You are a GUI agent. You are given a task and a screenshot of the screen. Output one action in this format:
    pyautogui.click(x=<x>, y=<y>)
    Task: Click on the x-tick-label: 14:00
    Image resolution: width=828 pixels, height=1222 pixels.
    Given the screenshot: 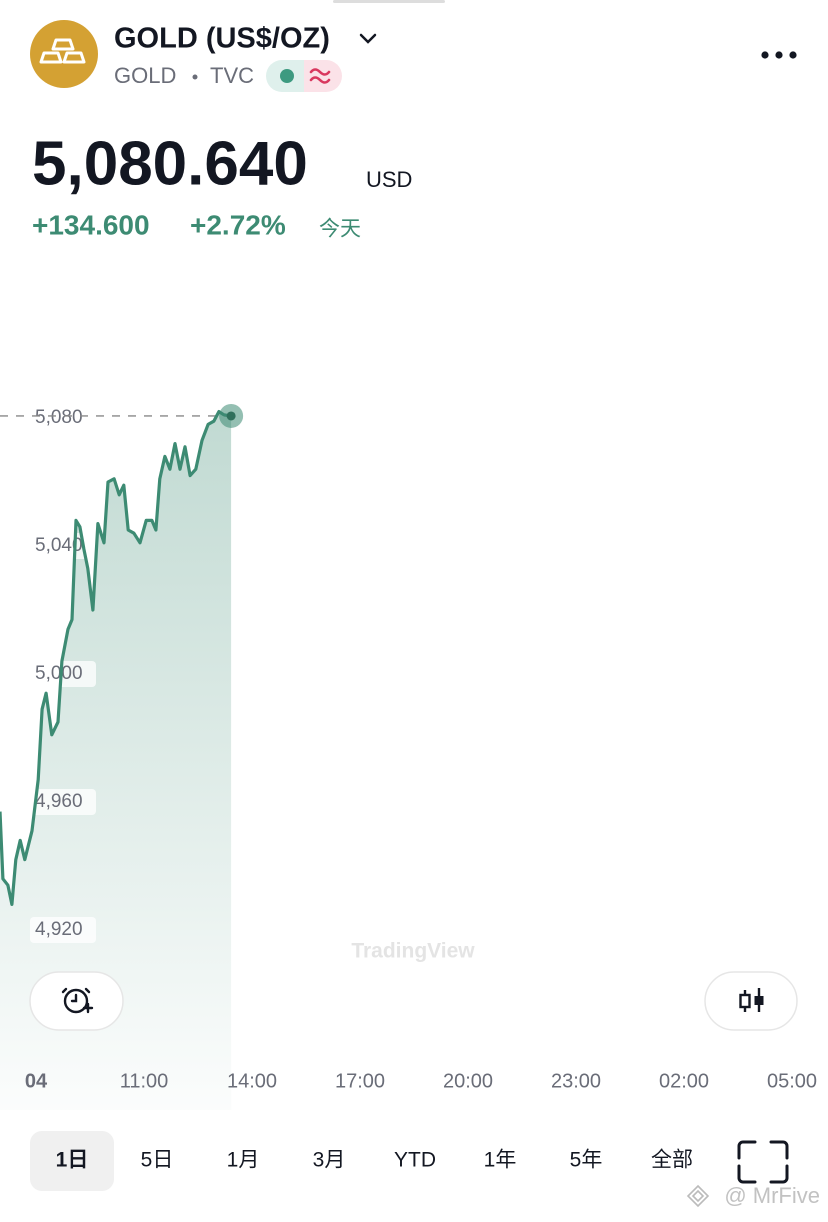 What is the action you would take?
    pyautogui.click(x=252, y=1081)
    